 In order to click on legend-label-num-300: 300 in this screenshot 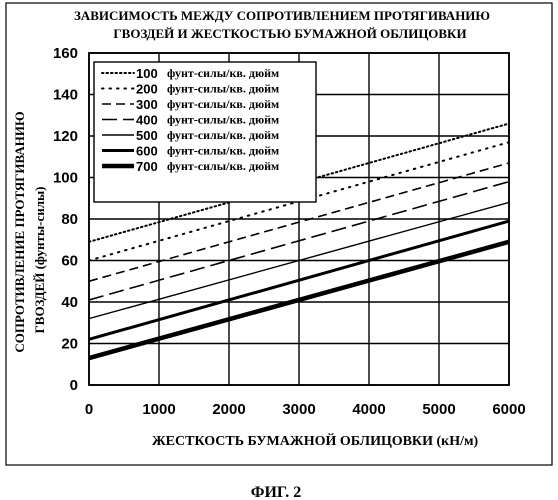, I will do `click(147, 104)`.